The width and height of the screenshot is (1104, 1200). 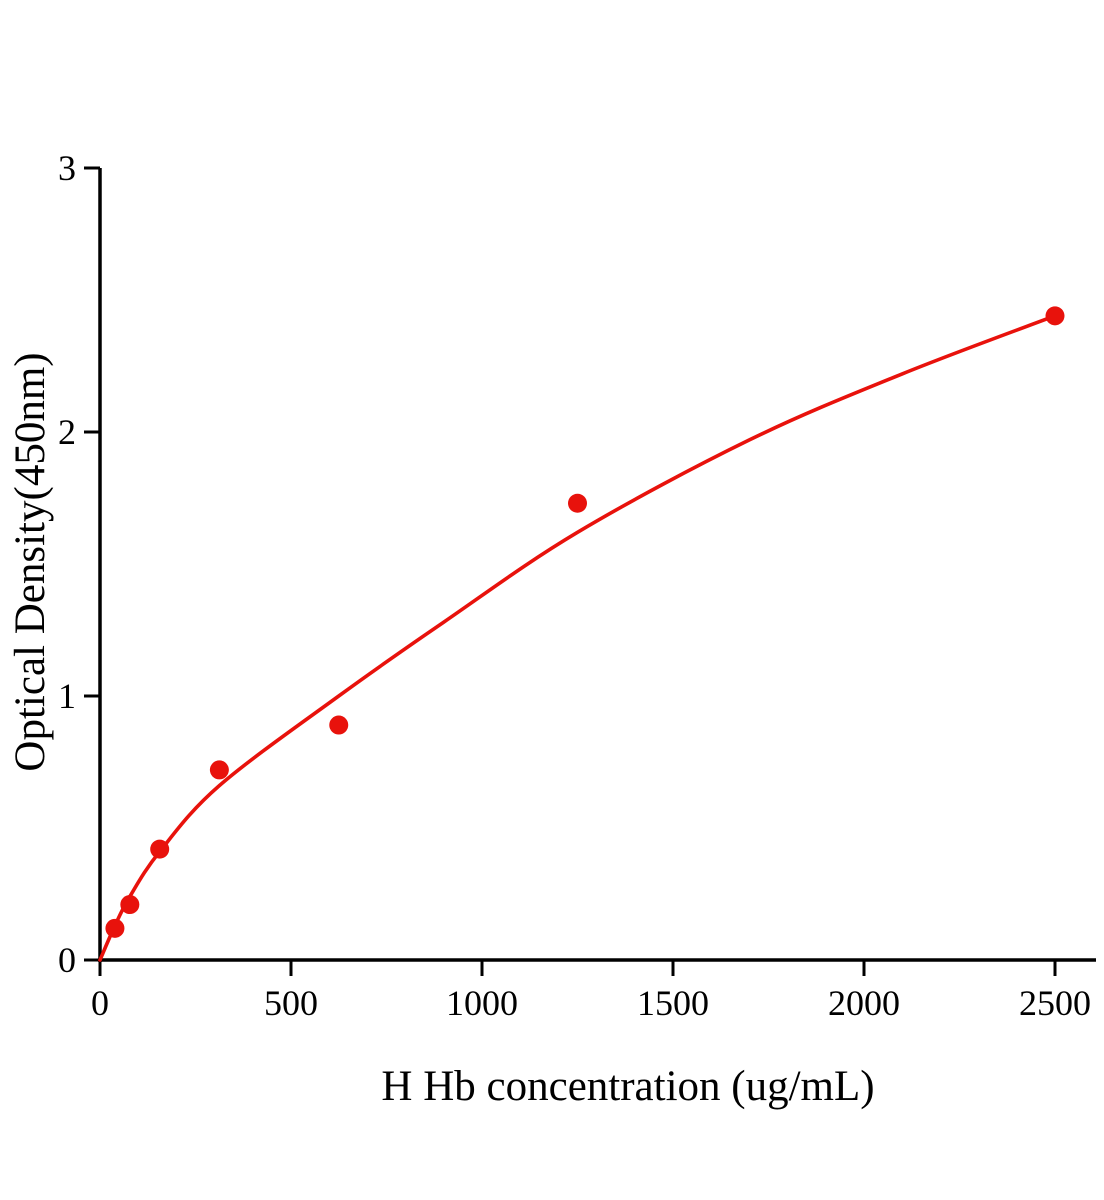 I want to click on y-tick-label: 1, so click(x=67, y=696).